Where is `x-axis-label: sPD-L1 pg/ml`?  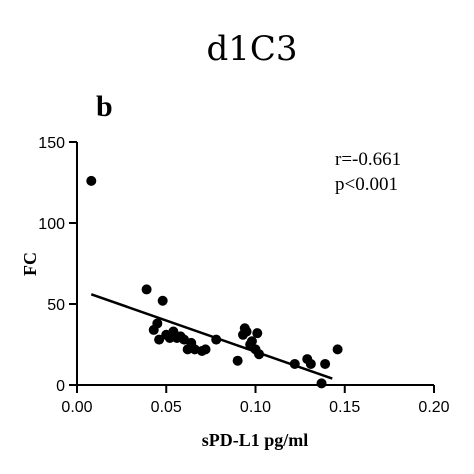
x-axis-label: sPD-L1 pg/ml is located at coordinates (255, 440).